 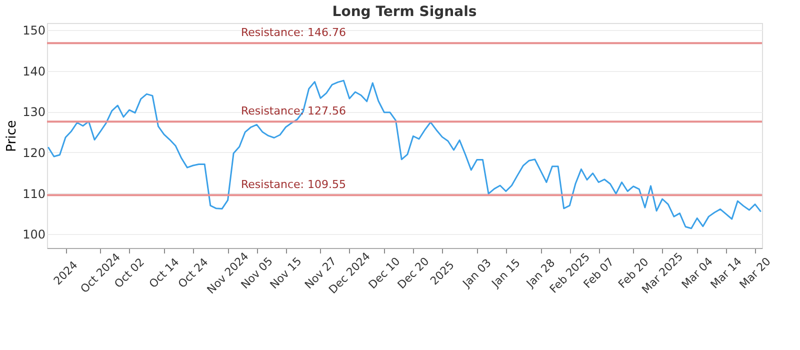 I want to click on y-tick-label: 130, so click(x=34, y=112).